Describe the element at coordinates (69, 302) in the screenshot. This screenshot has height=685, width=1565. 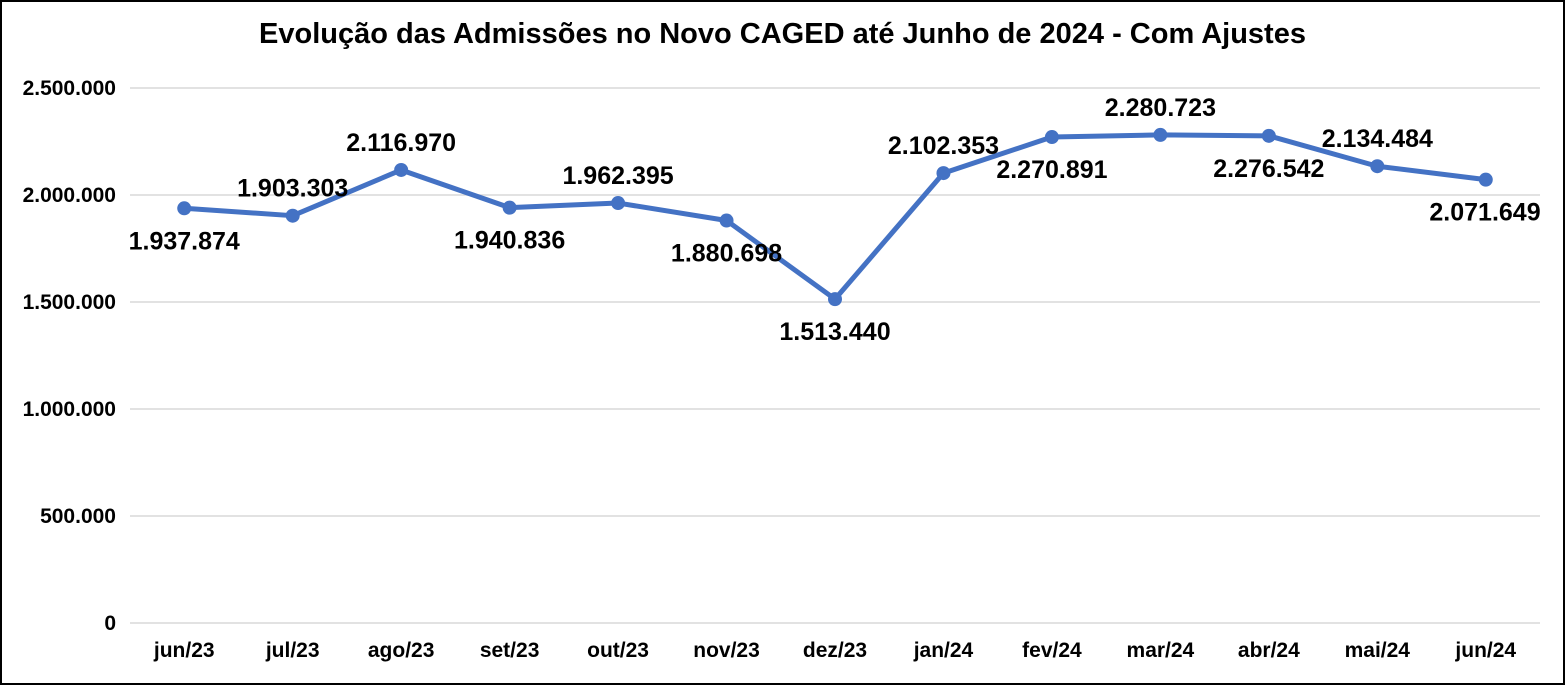
I see `y-axis-tick-label: 1.500.000` at that location.